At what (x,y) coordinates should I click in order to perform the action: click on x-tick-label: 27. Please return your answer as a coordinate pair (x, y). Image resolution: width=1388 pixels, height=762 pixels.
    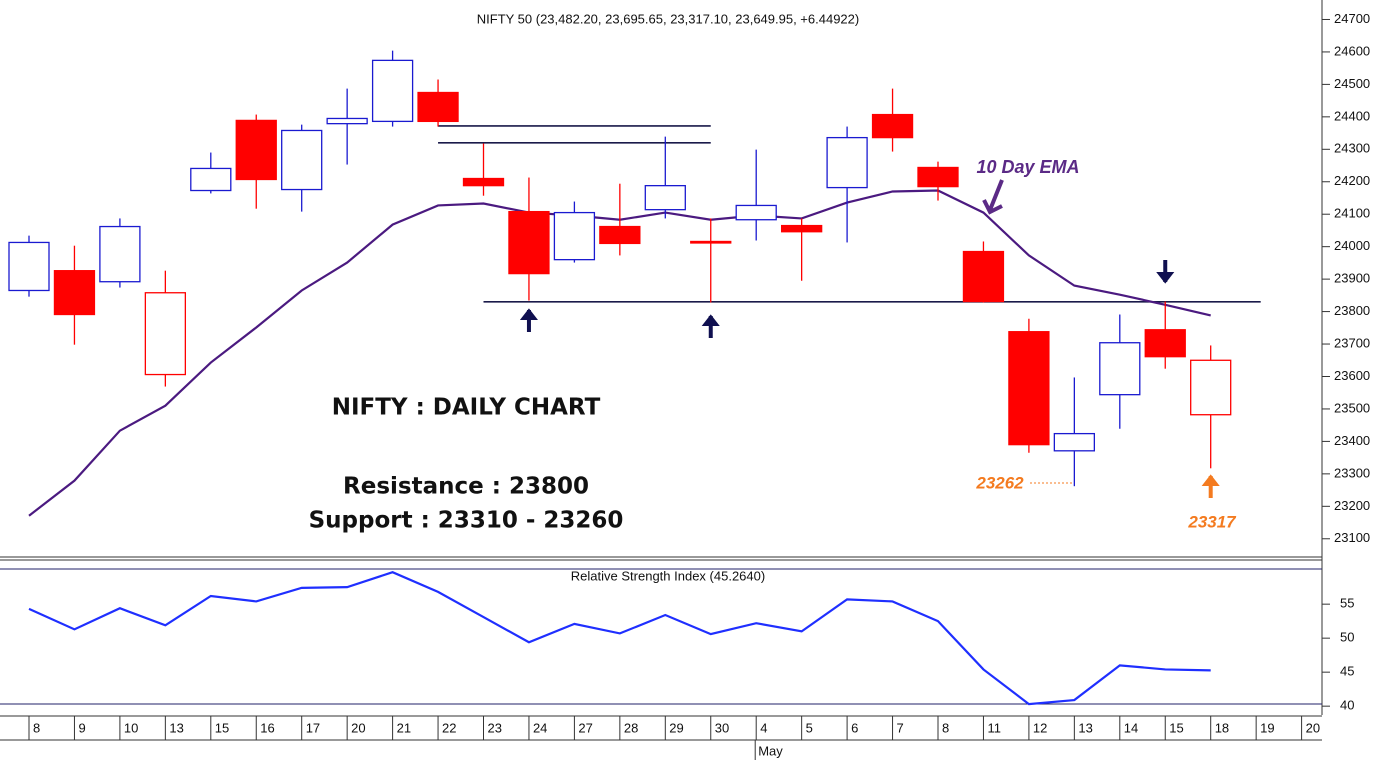
    Looking at the image, I should click on (585, 727).